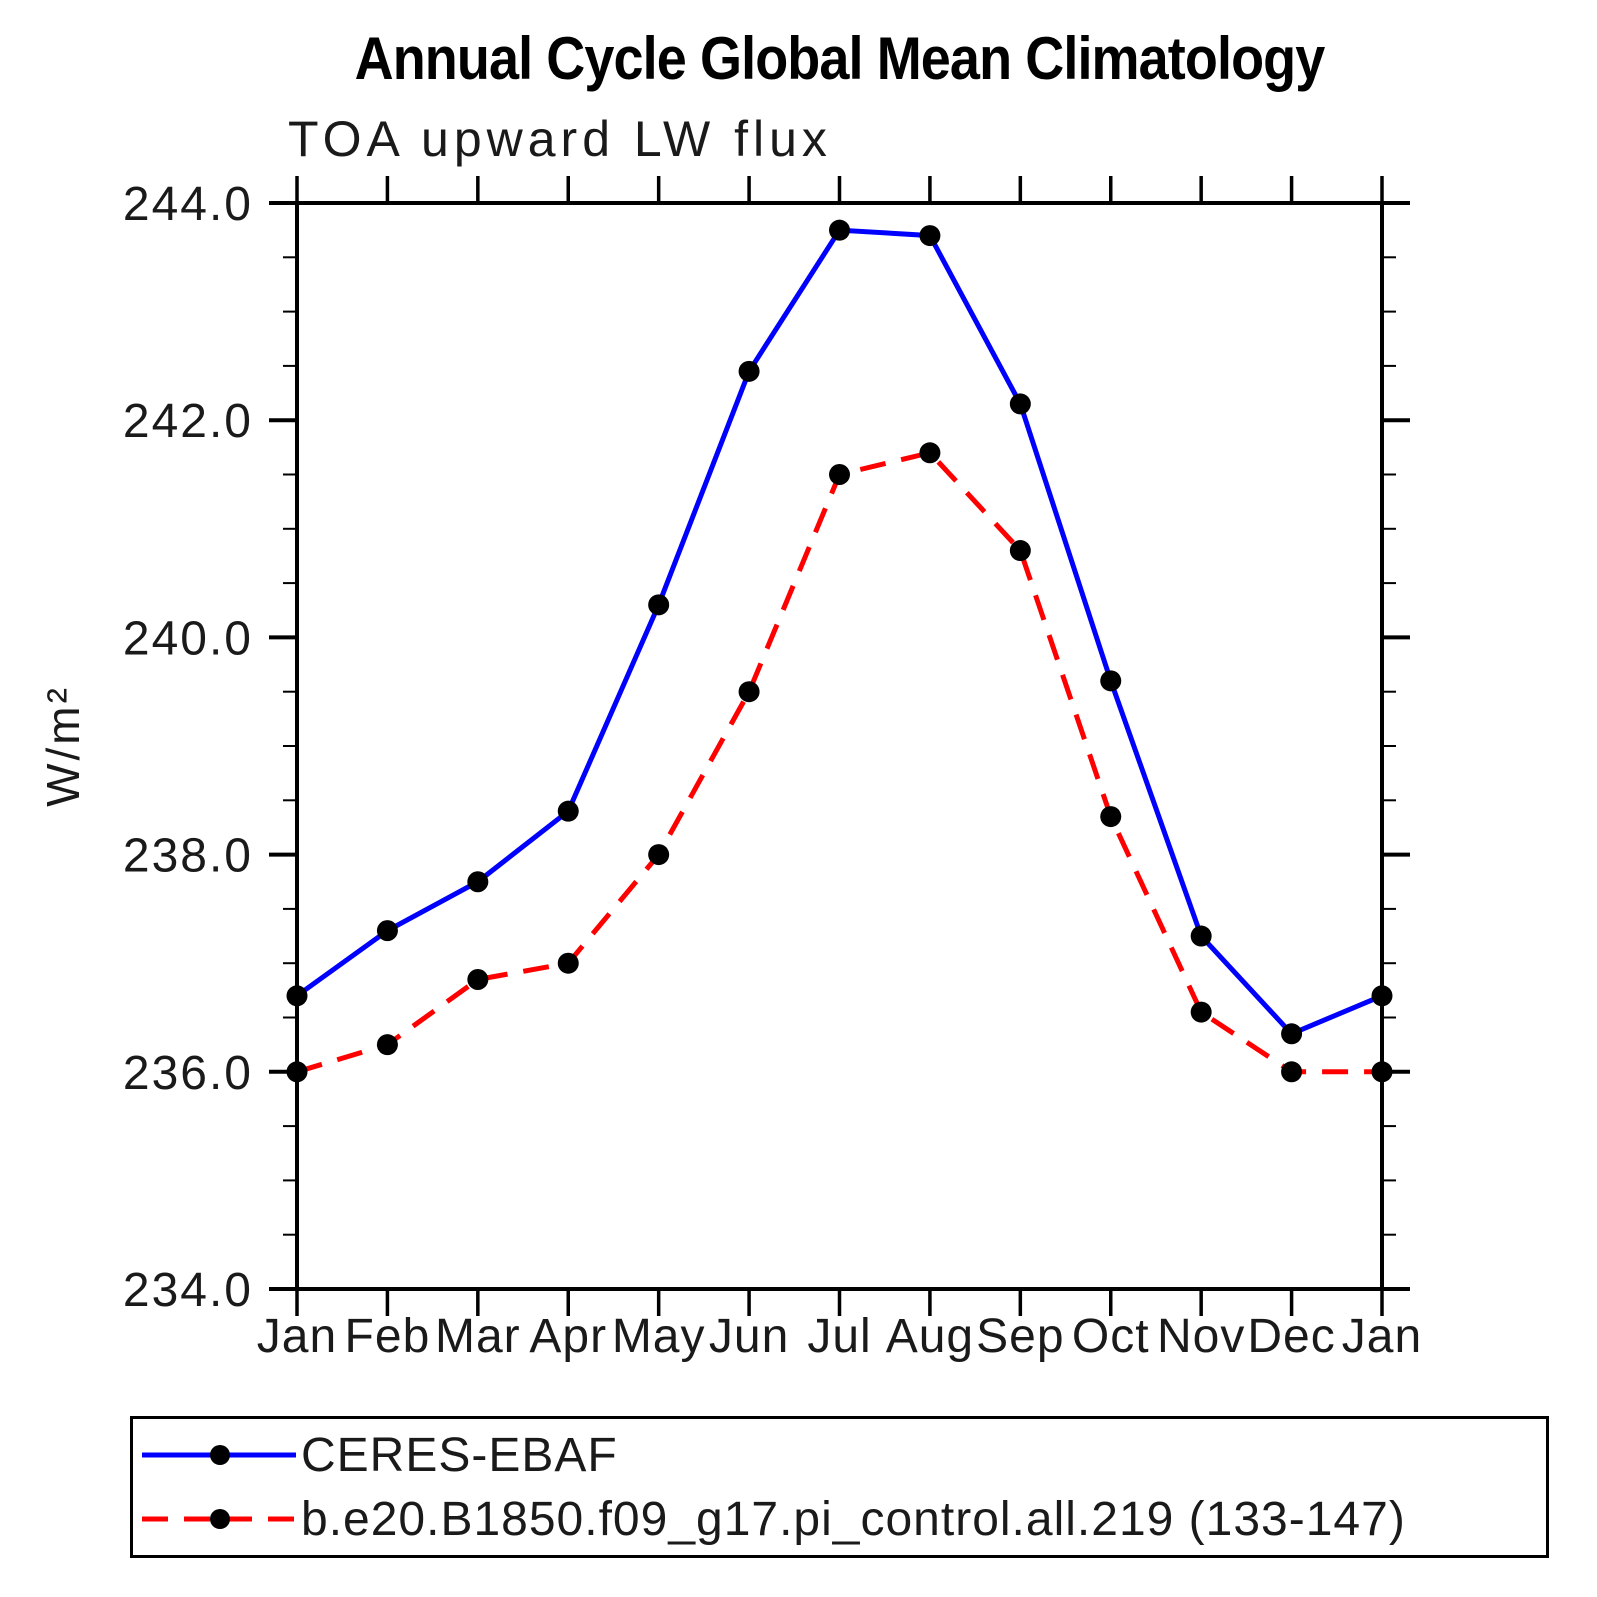 The height and width of the screenshot is (1597, 1597). What do you see at coordinates (659, 1336) in the screenshot?
I see `x-axis-tick-label: May` at bounding box center [659, 1336].